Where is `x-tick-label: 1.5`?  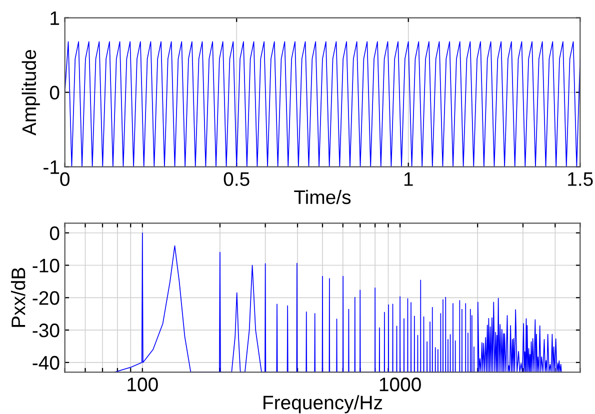 x-tick-label: 1.5 is located at coordinates (580, 179).